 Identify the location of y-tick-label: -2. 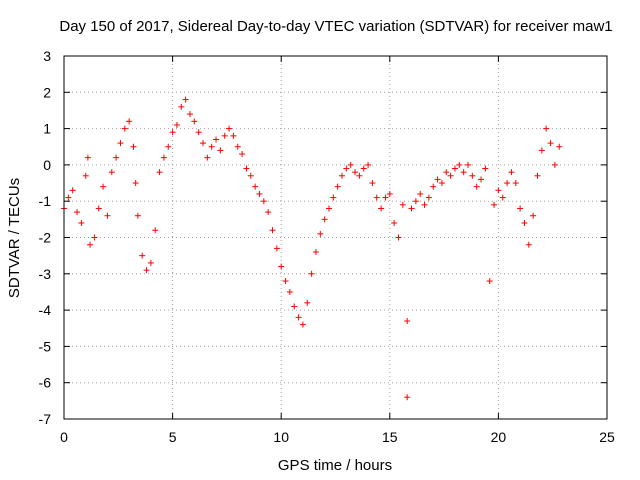
(45, 238).